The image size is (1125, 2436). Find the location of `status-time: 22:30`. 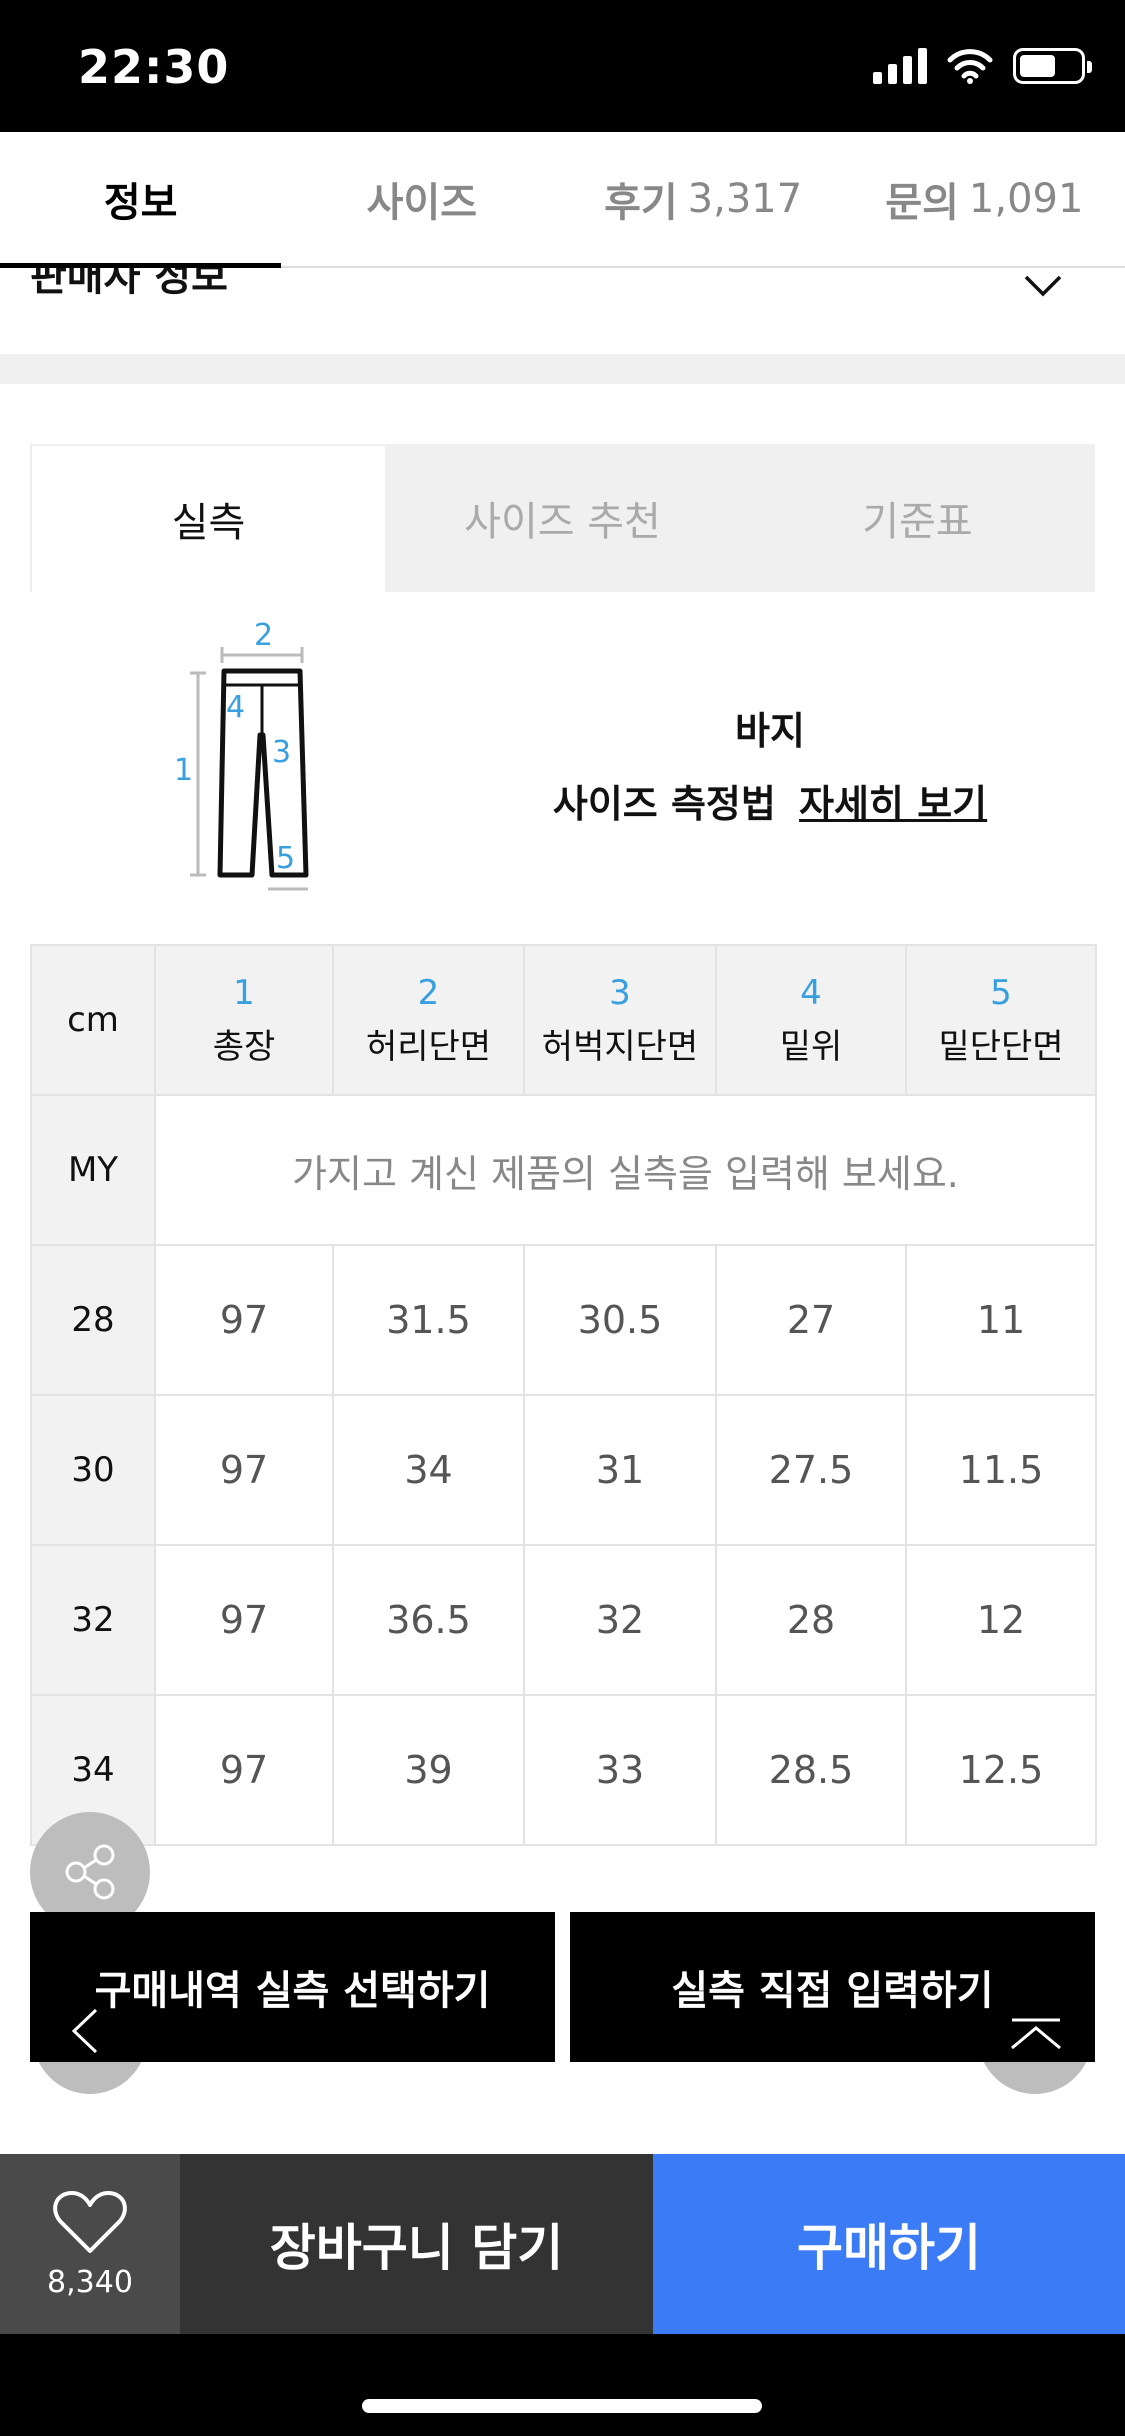

status-time: 22:30 is located at coordinates (154, 67).